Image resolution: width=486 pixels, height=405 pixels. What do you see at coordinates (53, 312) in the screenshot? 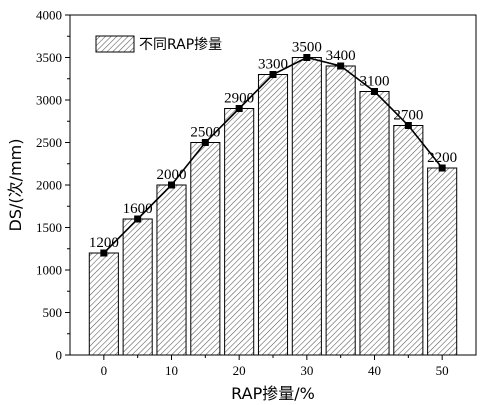
I see `y-tick-label: 500` at bounding box center [53, 312].